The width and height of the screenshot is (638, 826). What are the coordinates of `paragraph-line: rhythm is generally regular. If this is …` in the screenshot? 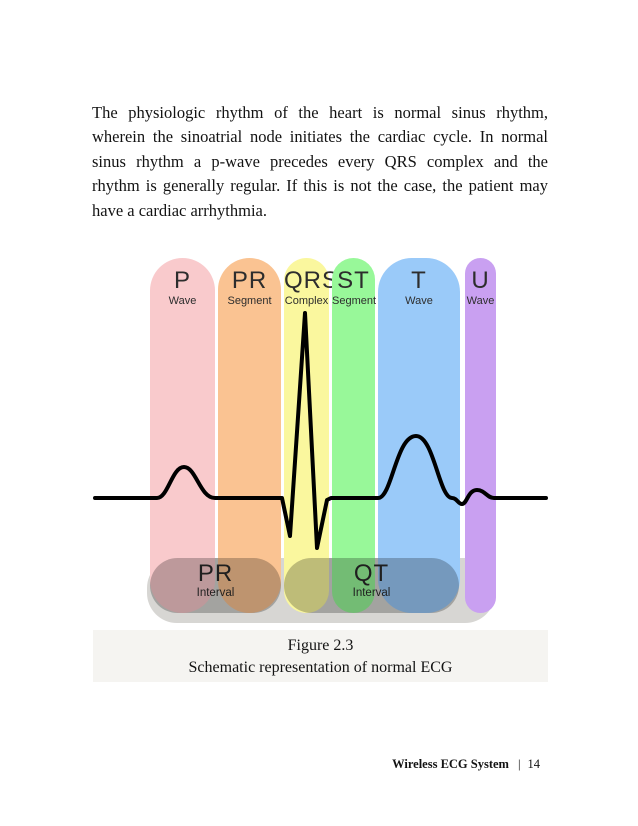 It's located at (320, 186).